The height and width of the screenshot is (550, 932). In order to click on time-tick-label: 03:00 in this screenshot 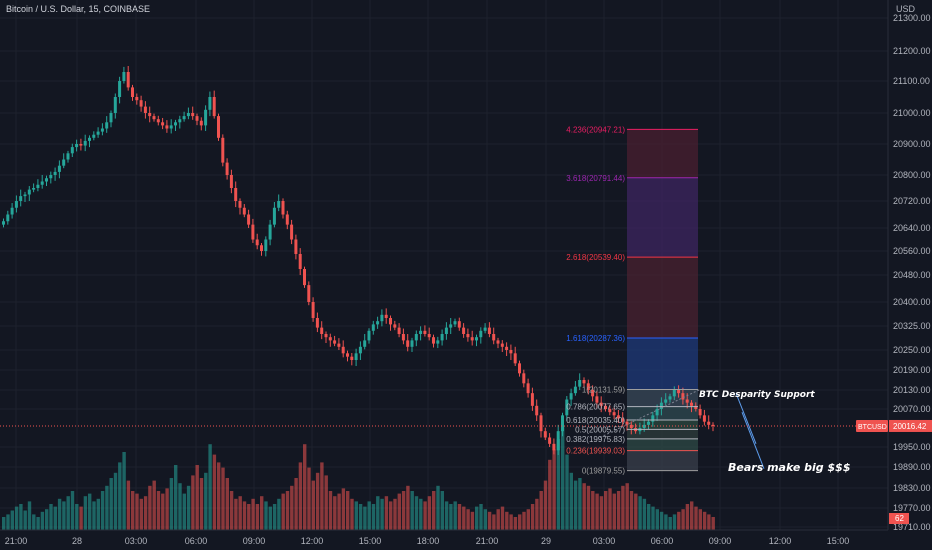, I will do `click(136, 541)`.